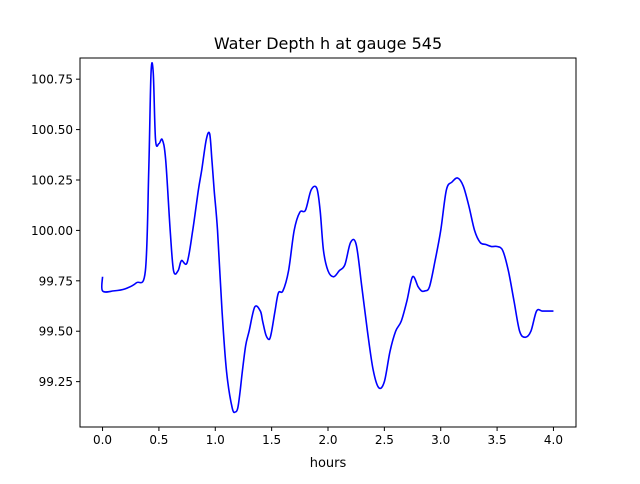  What do you see at coordinates (328, 43) in the screenshot?
I see `chart-title: Water Depth h at gauge 545` at bounding box center [328, 43].